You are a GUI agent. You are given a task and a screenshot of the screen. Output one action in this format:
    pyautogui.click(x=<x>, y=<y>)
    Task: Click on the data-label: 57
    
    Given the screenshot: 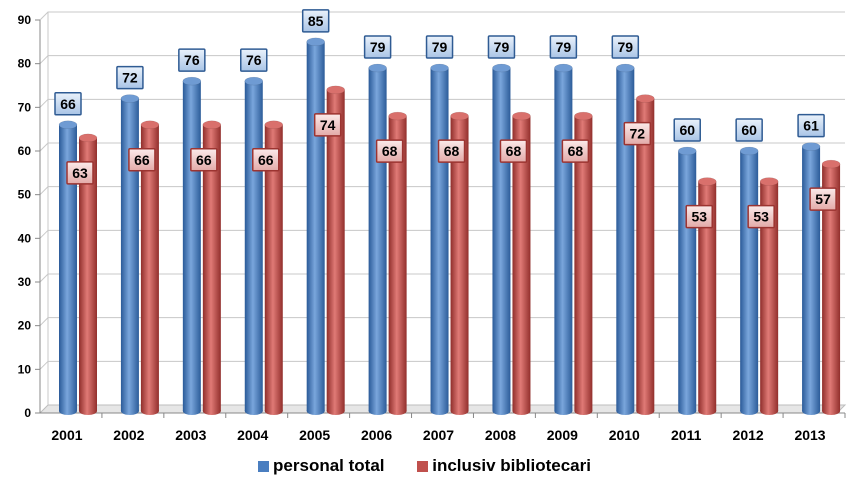 What is the action you would take?
    pyautogui.click(x=823, y=199)
    